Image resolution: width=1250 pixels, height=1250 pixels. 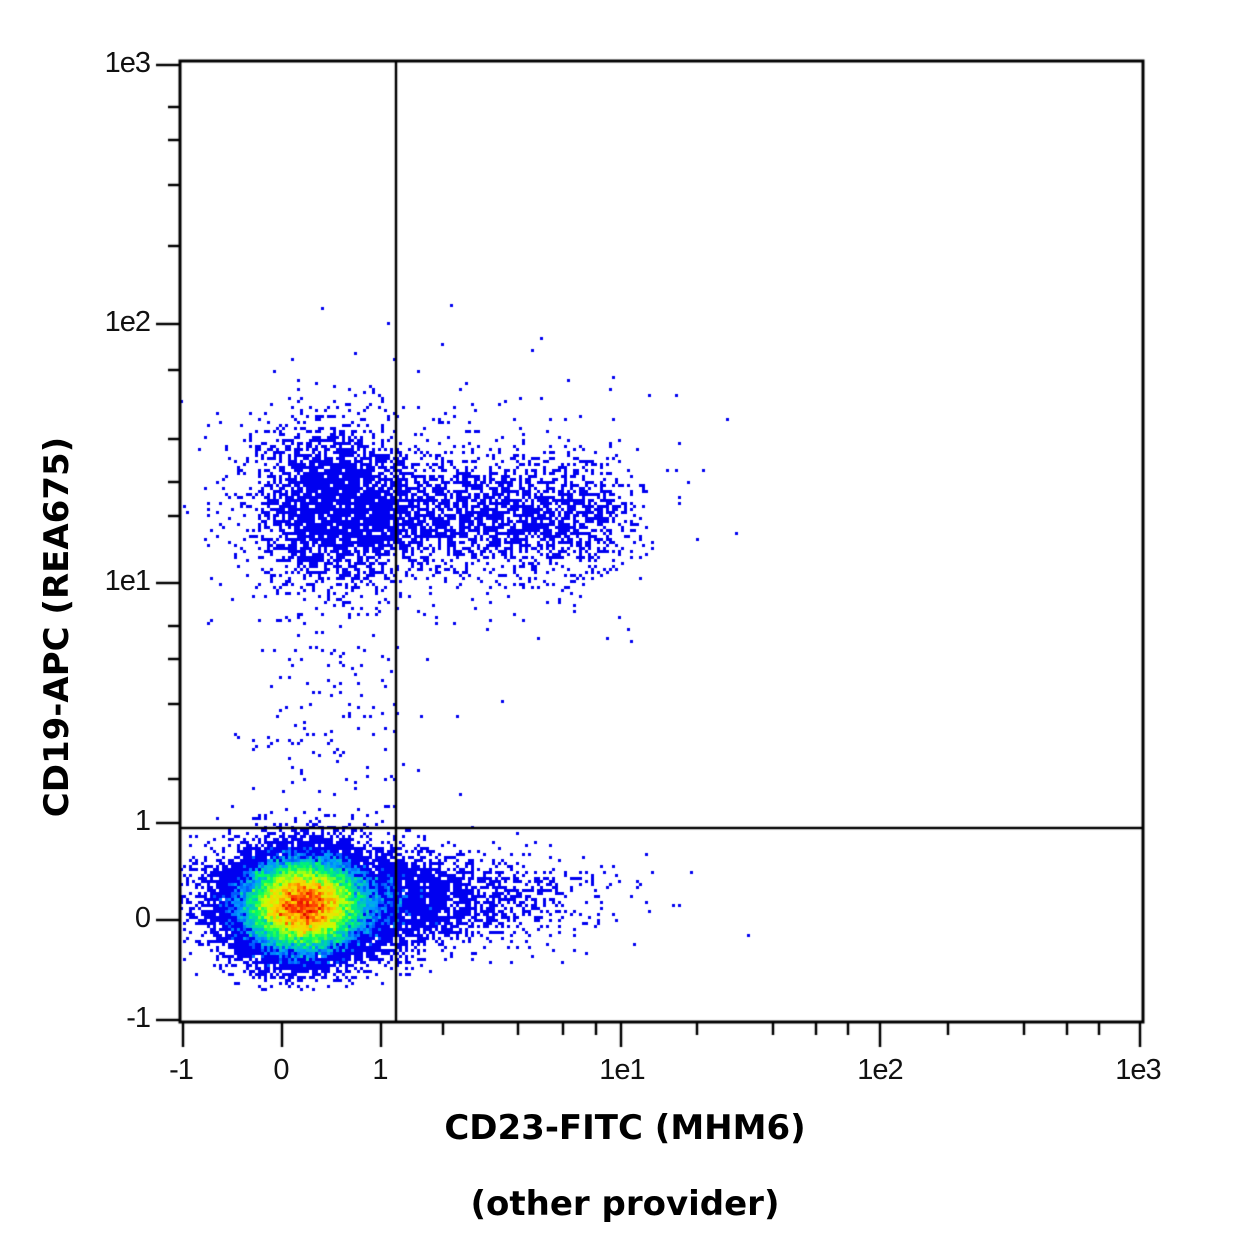 What do you see at coordinates (622, 1070) in the screenshot?
I see `x-tick-label-1e1: 1e1` at bounding box center [622, 1070].